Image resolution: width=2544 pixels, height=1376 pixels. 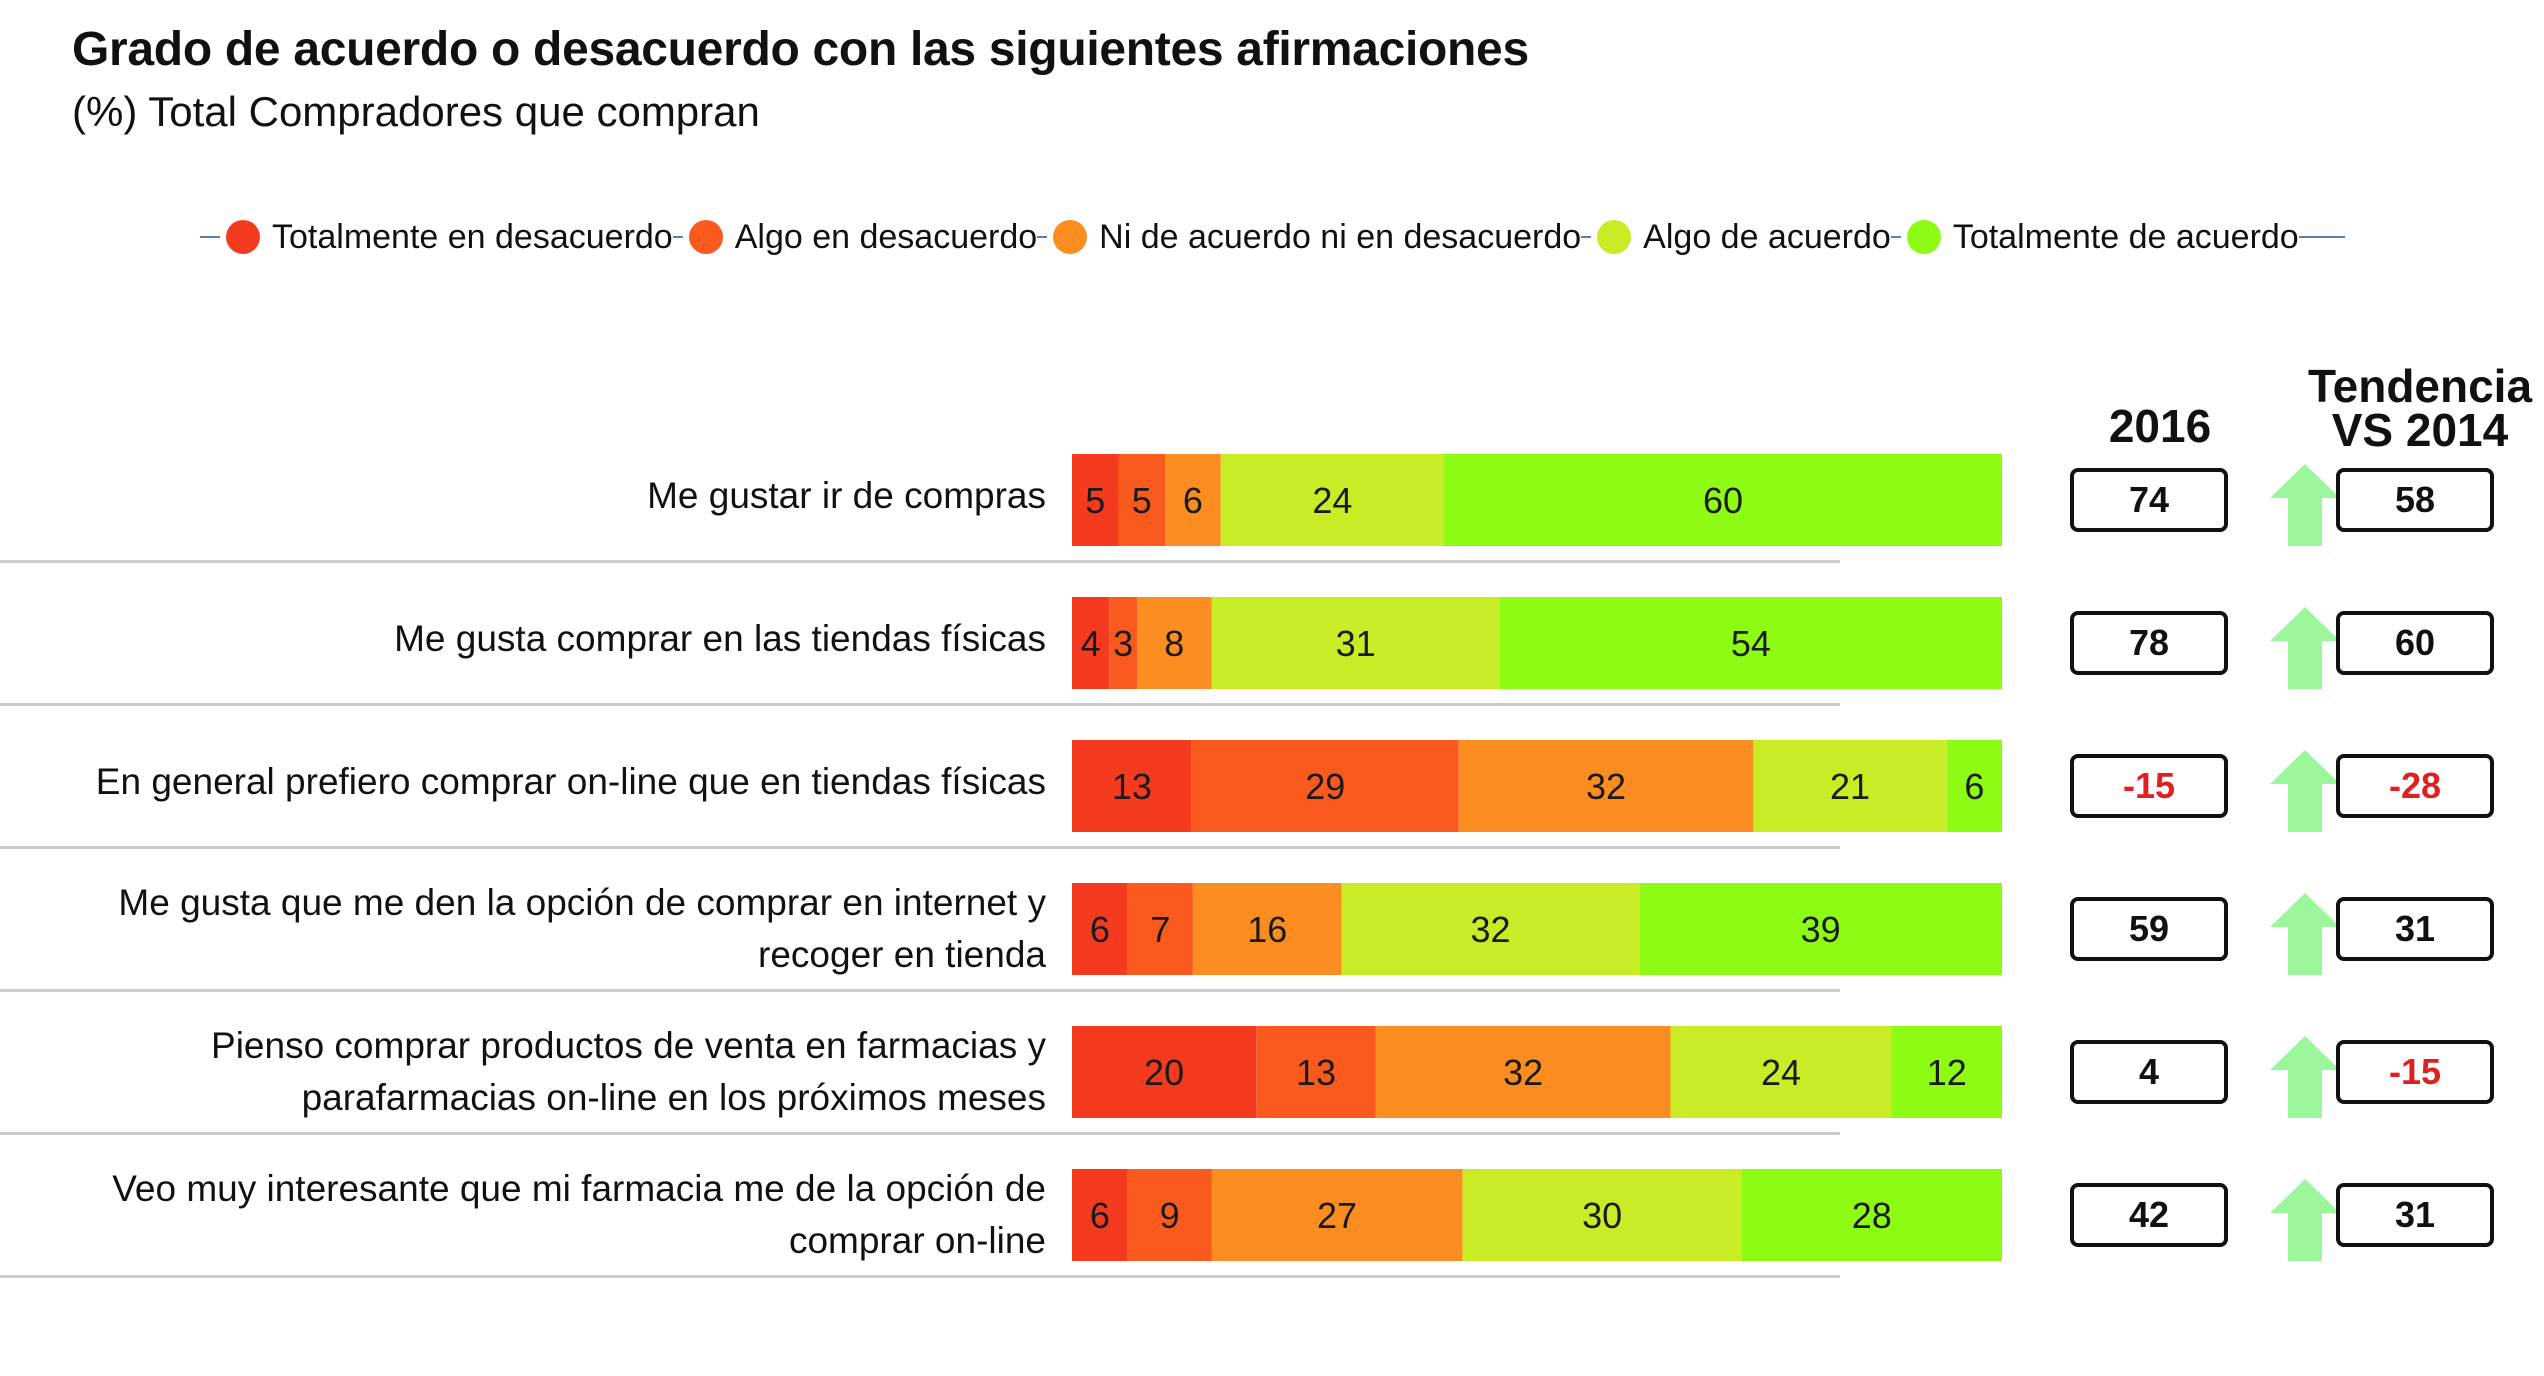 I want to click on trend-vs-2014-box: 60, so click(x=2415, y=643).